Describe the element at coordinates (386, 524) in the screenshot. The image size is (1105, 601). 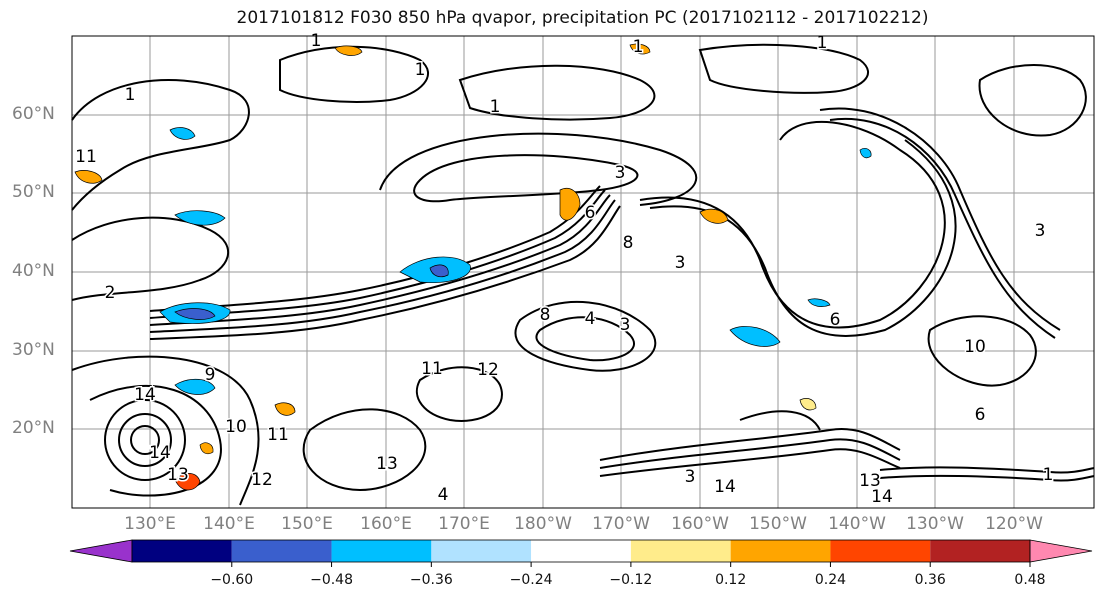
I see `lon-label: 160°E` at that location.